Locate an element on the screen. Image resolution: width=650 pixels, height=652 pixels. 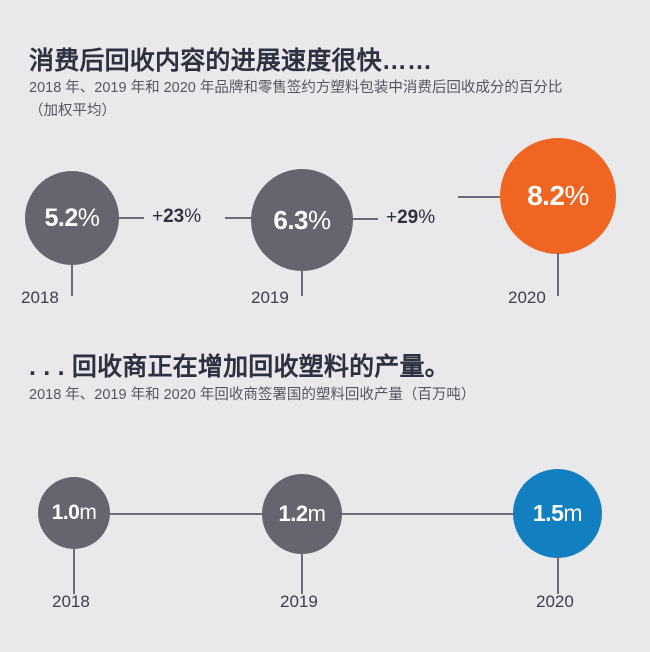
section-2-title: . . . 回收商正在增加回收塑料的产量。 is located at coordinates (239, 366).